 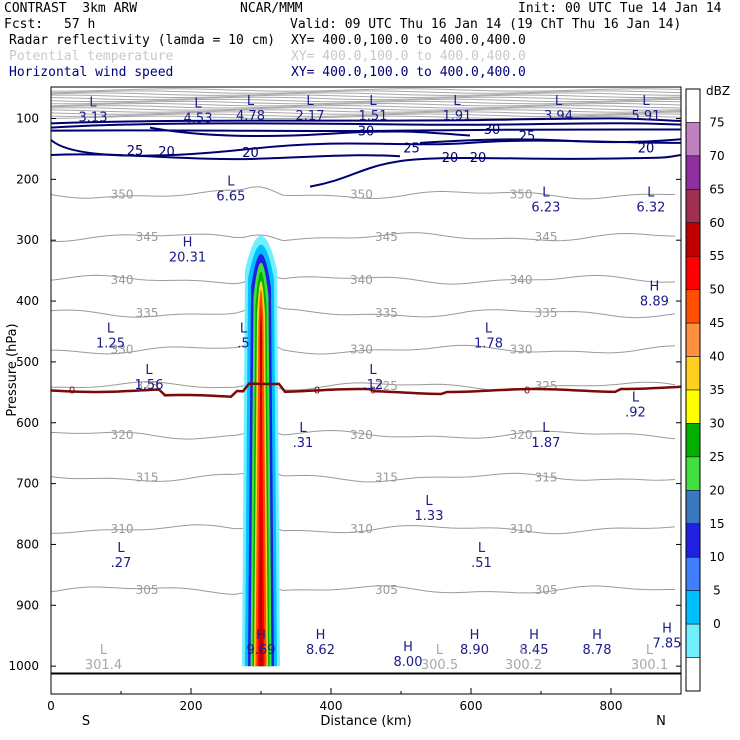 I want to click on y-tick-label: 700, so click(x=27, y=484).